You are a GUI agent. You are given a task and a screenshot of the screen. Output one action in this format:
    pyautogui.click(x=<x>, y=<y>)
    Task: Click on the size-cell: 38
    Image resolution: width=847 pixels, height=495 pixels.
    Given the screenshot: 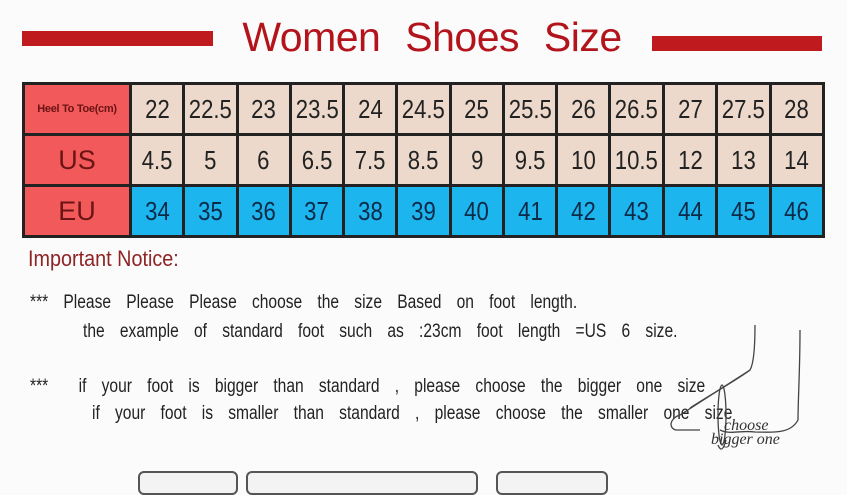 What is the action you would take?
    pyautogui.click(x=370, y=211)
    